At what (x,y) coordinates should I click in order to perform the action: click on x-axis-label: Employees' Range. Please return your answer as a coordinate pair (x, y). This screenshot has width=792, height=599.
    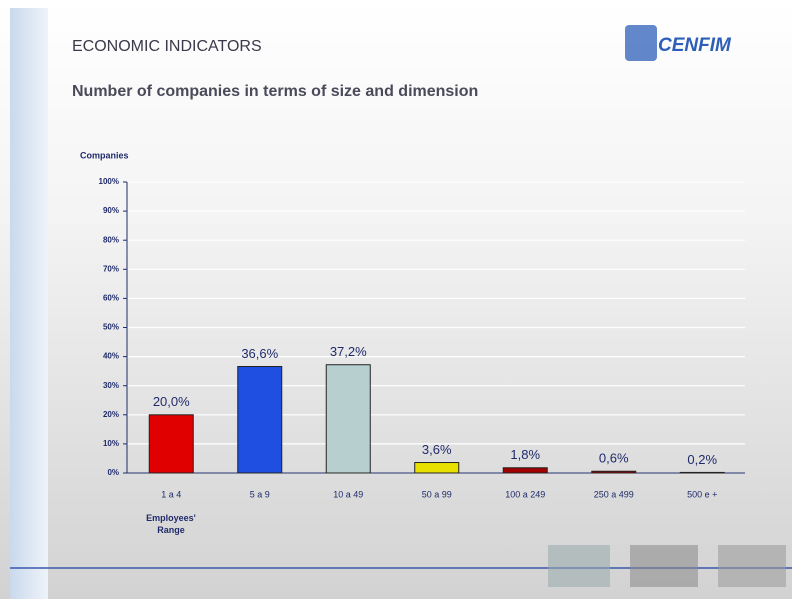
    Looking at the image, I should click on (171, 524).